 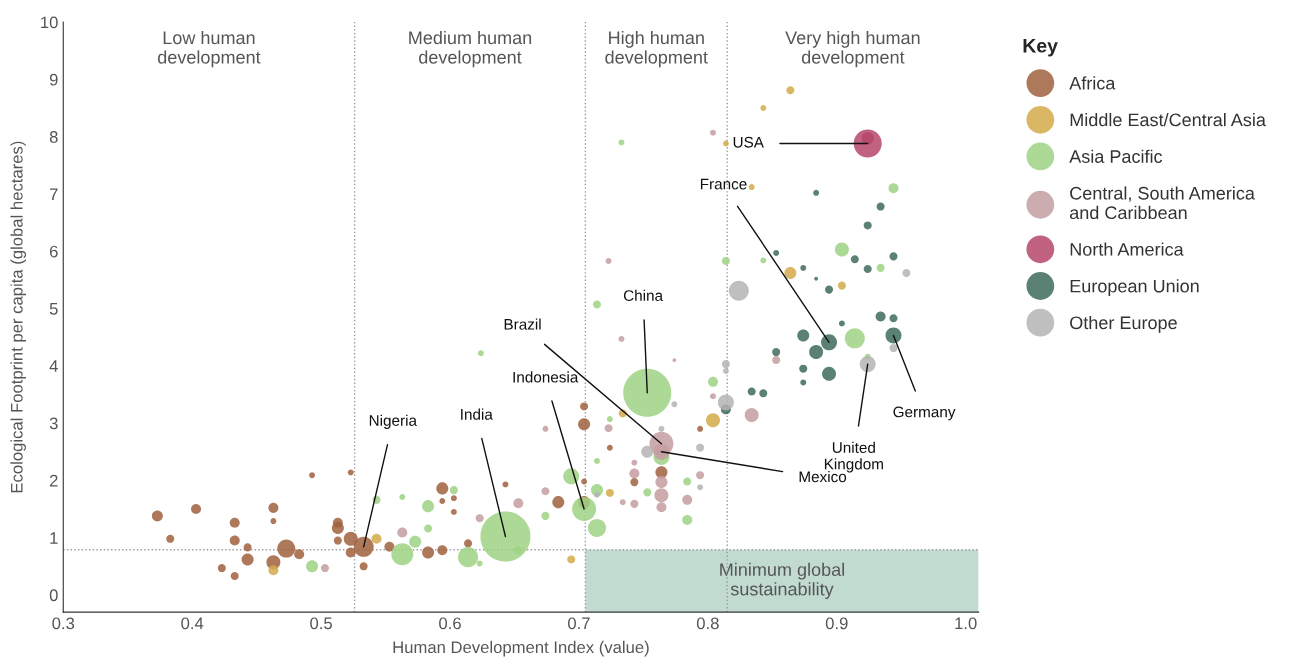 I want to click on x-tick-label: 0.5, so click(x=321, y=623).